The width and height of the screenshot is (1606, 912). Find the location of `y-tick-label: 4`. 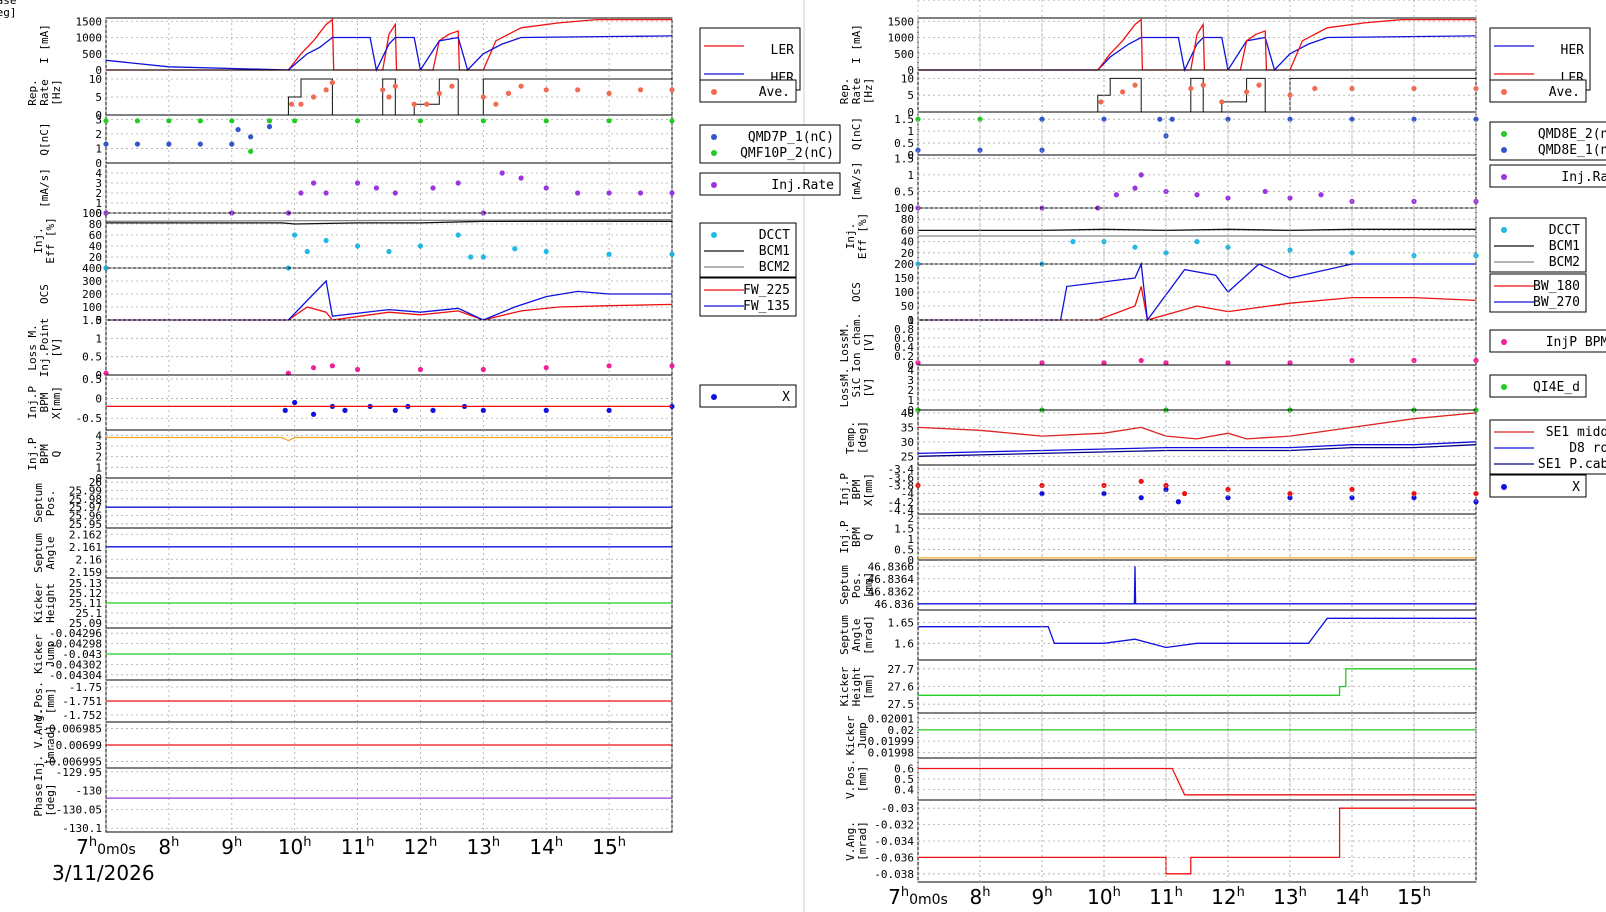

y-tick-label: 4 is located at coordinates (98, 435).